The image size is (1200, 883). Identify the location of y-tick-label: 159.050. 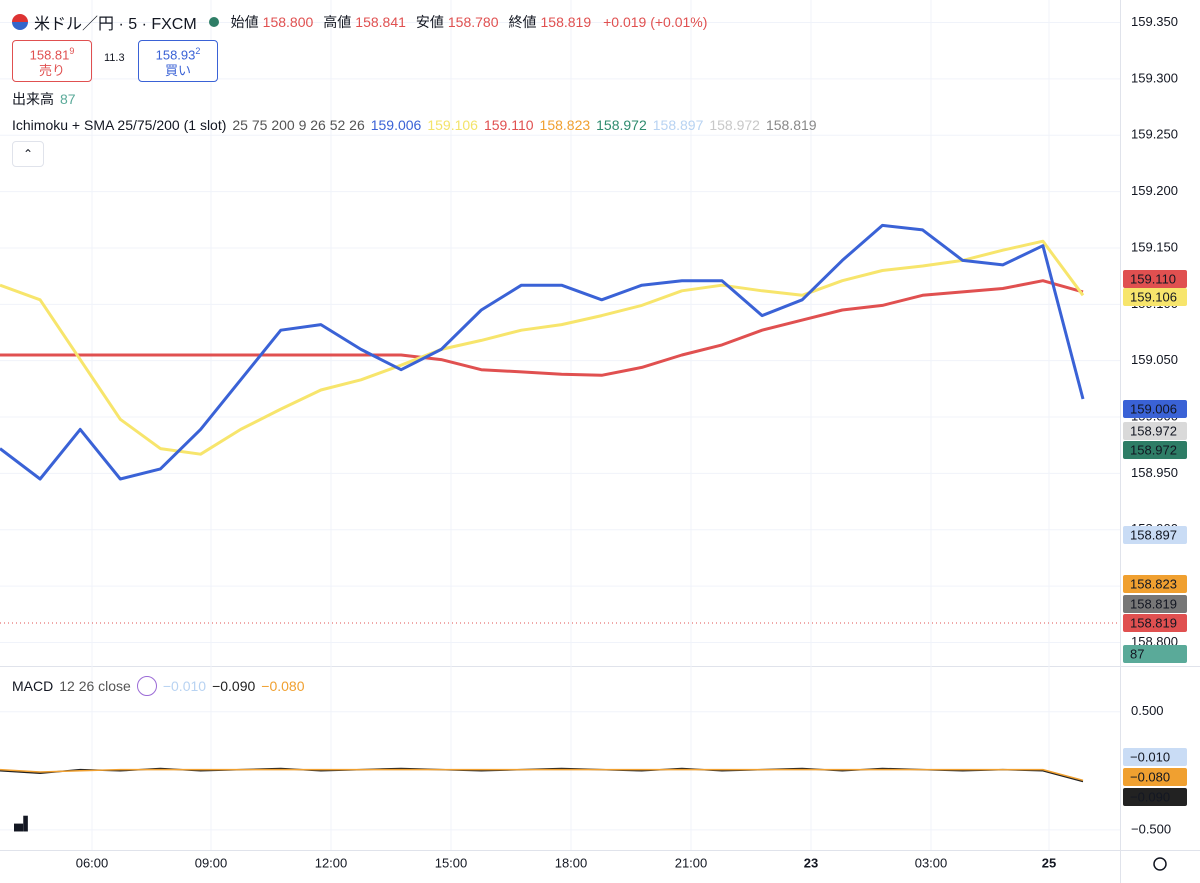
(1154, 359).